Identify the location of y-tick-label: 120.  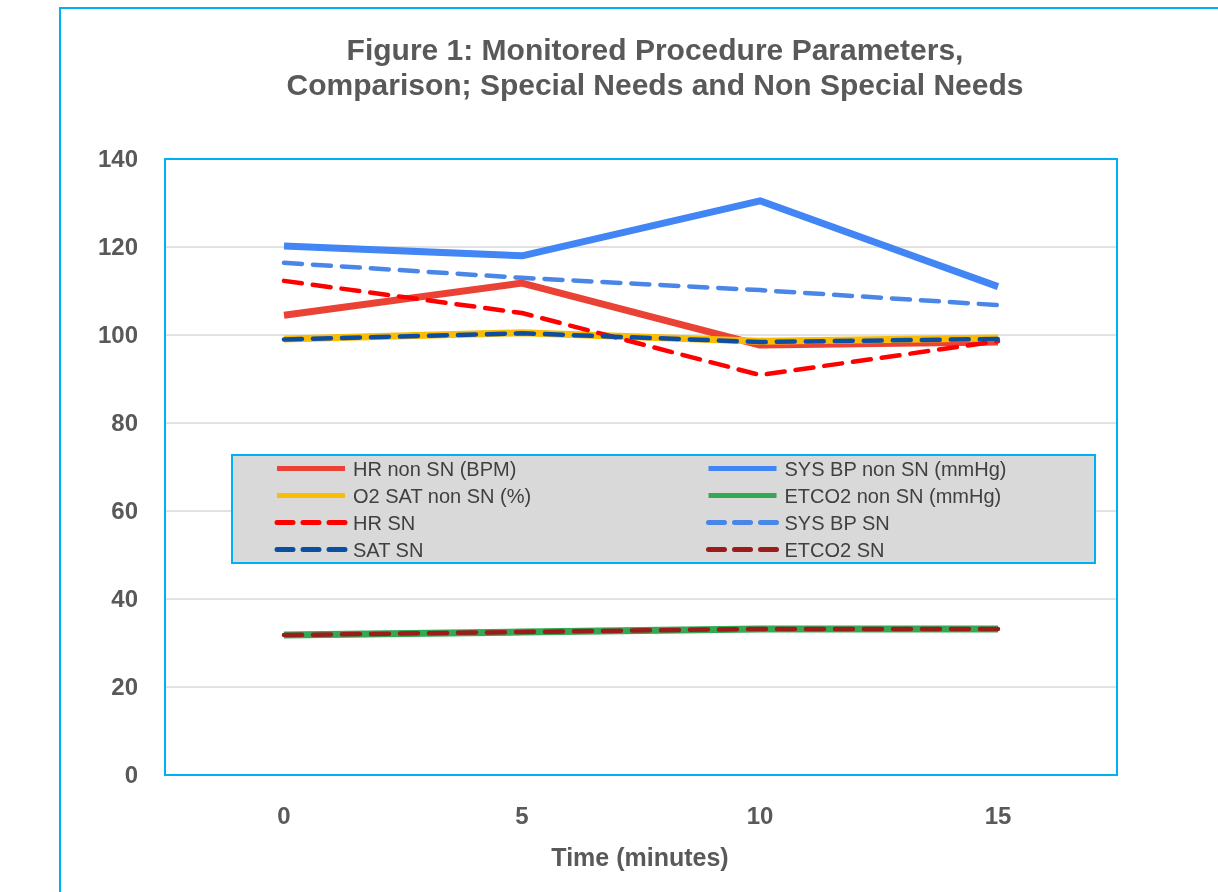
(117, 247).